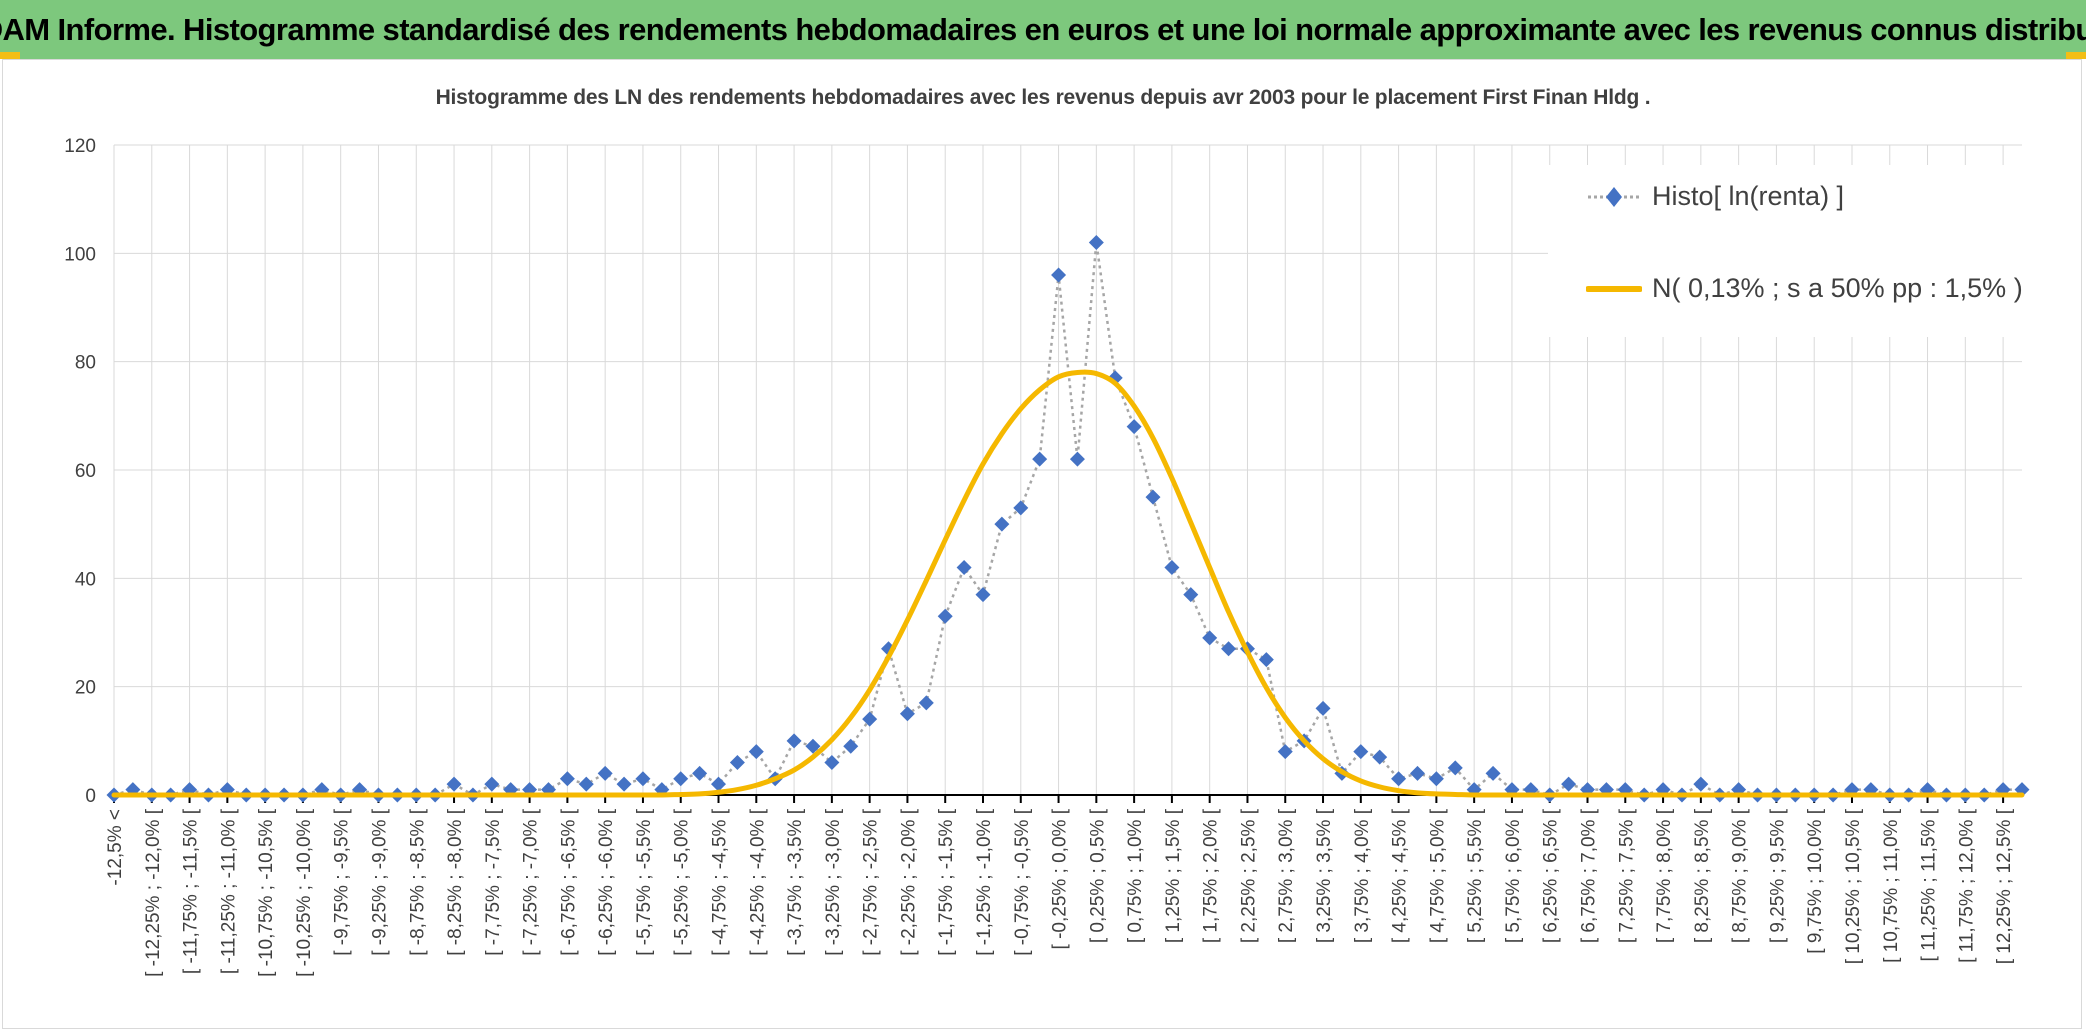 Image resolution: width=2086 pixels, height=1033 pixels. Describe the element at coordinates (1211, 875) in the screenshot. I see `x-tick-label: [ 1,75% ; 2,0% [` at that location.